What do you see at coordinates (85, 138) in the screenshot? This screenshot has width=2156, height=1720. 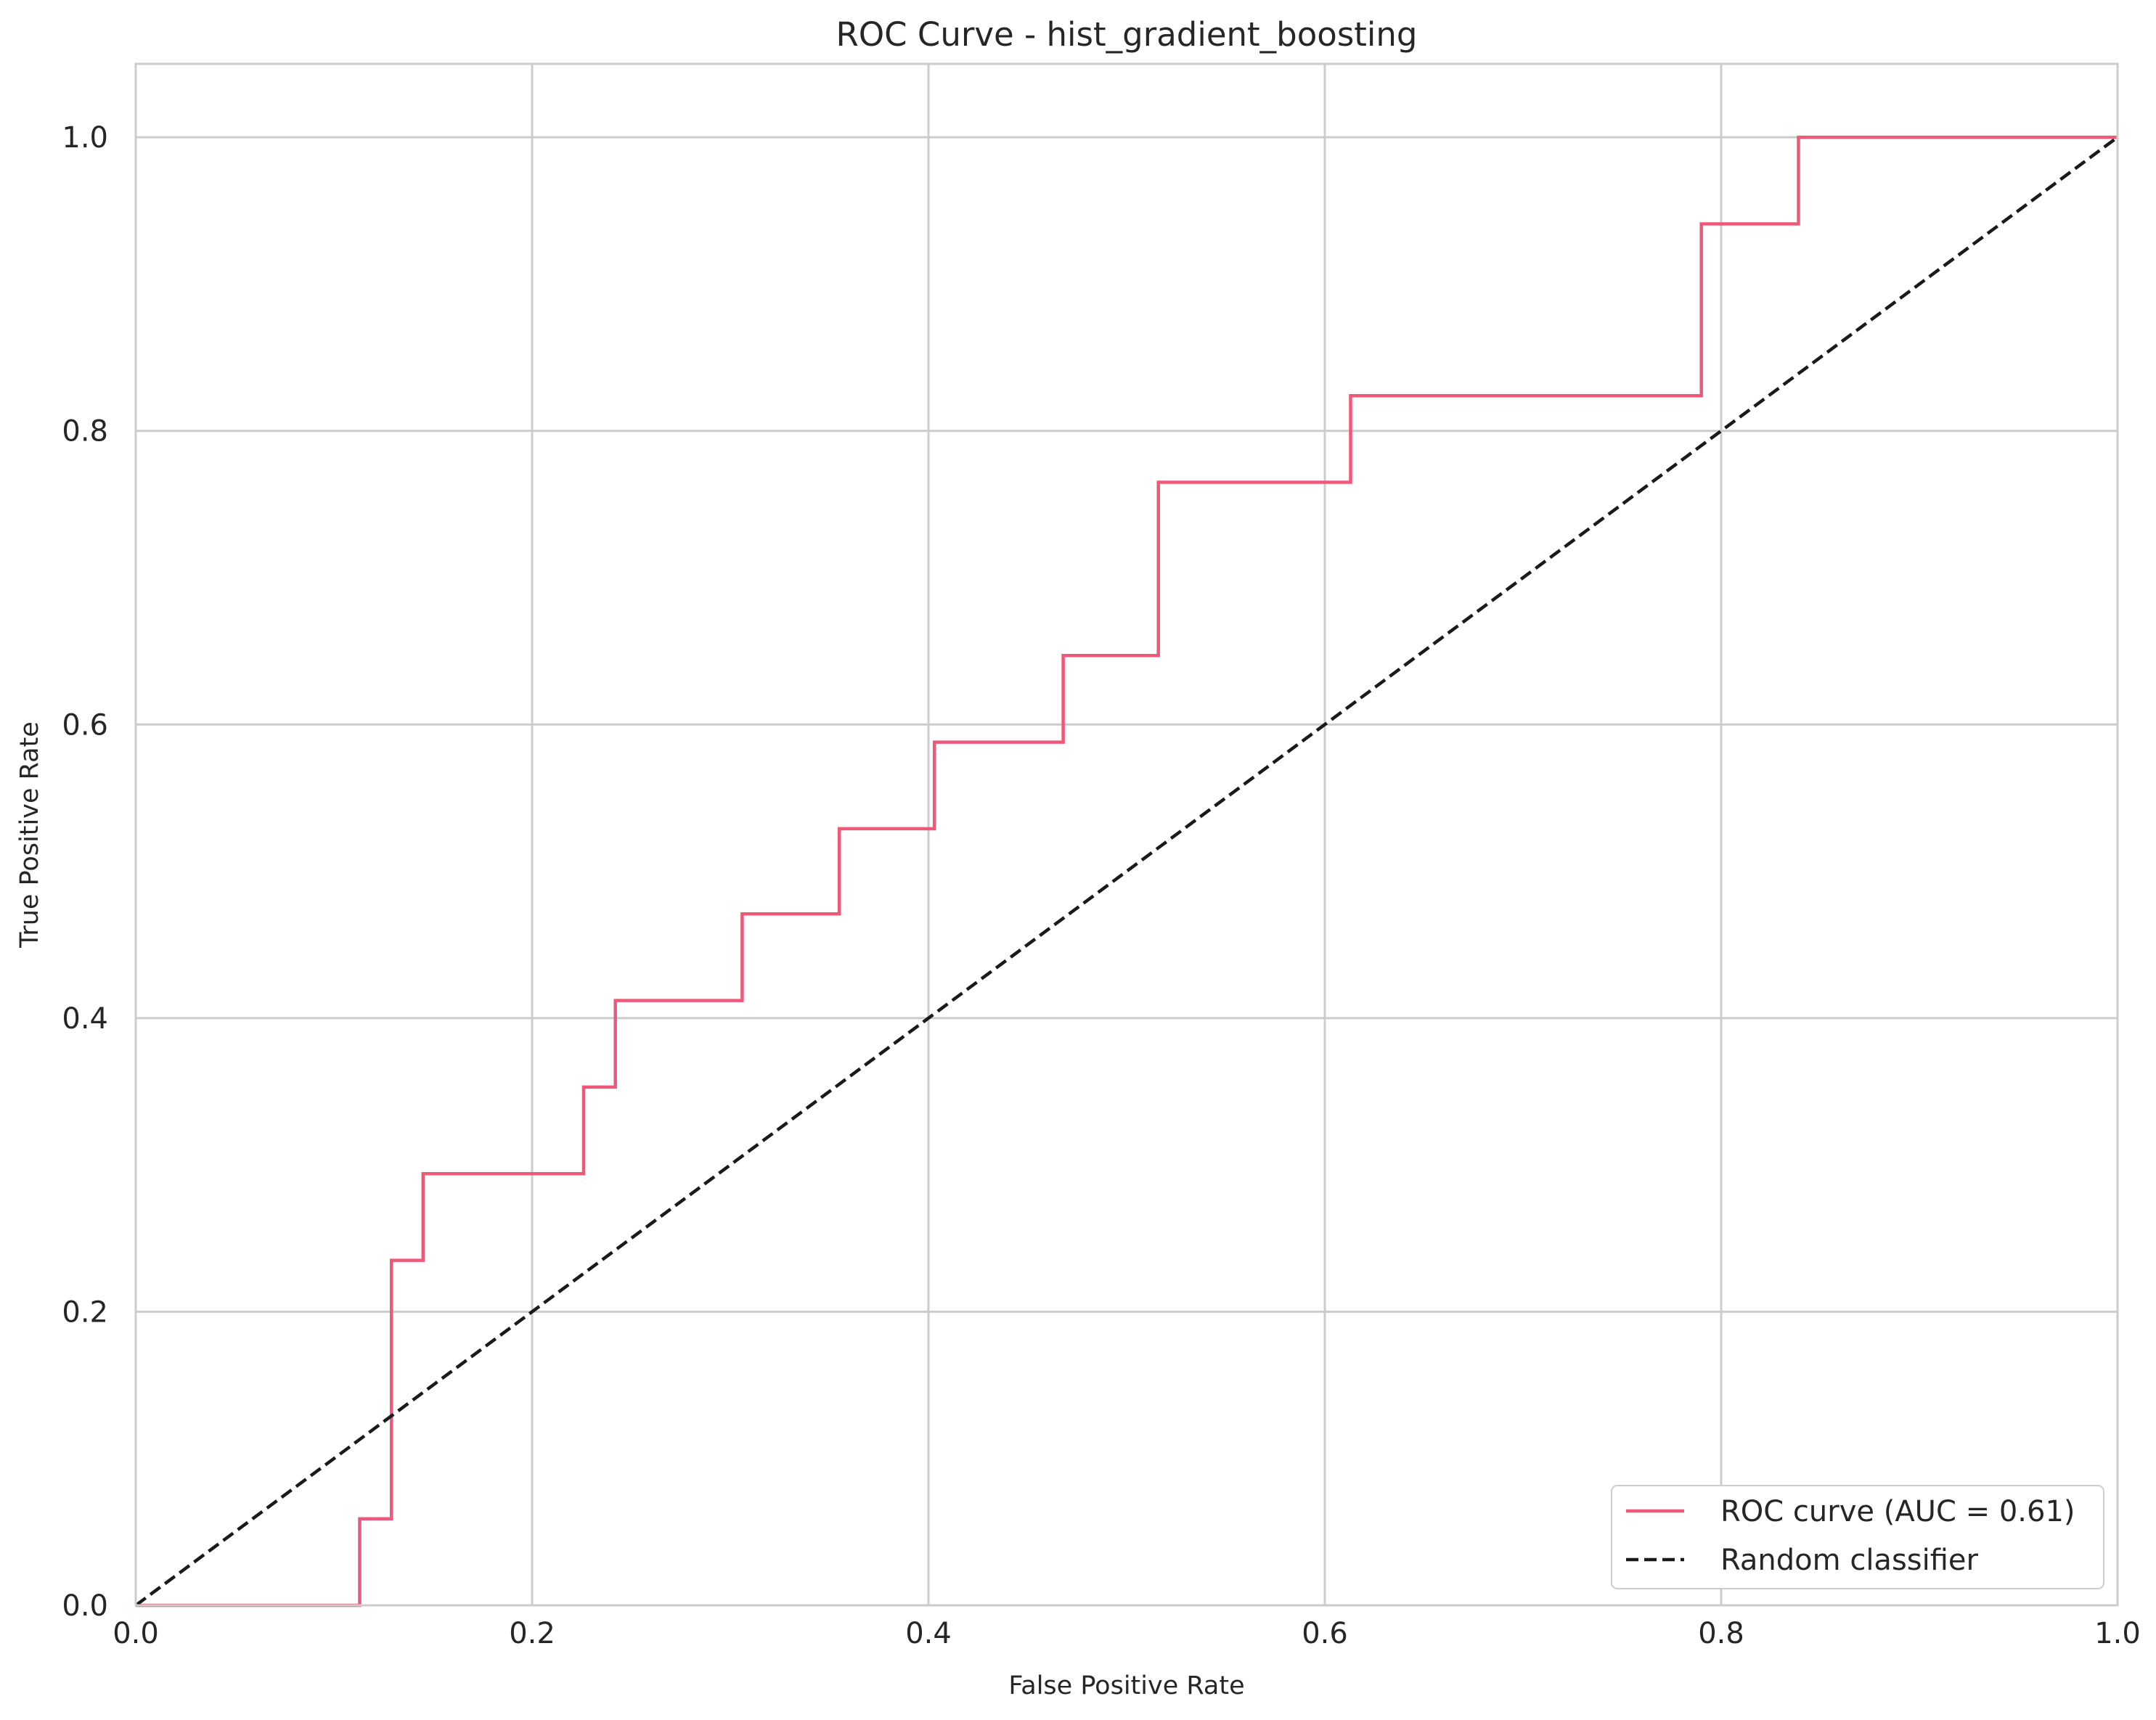 I see `y-tick-label: 1.0` at bounding box center [85, 138].